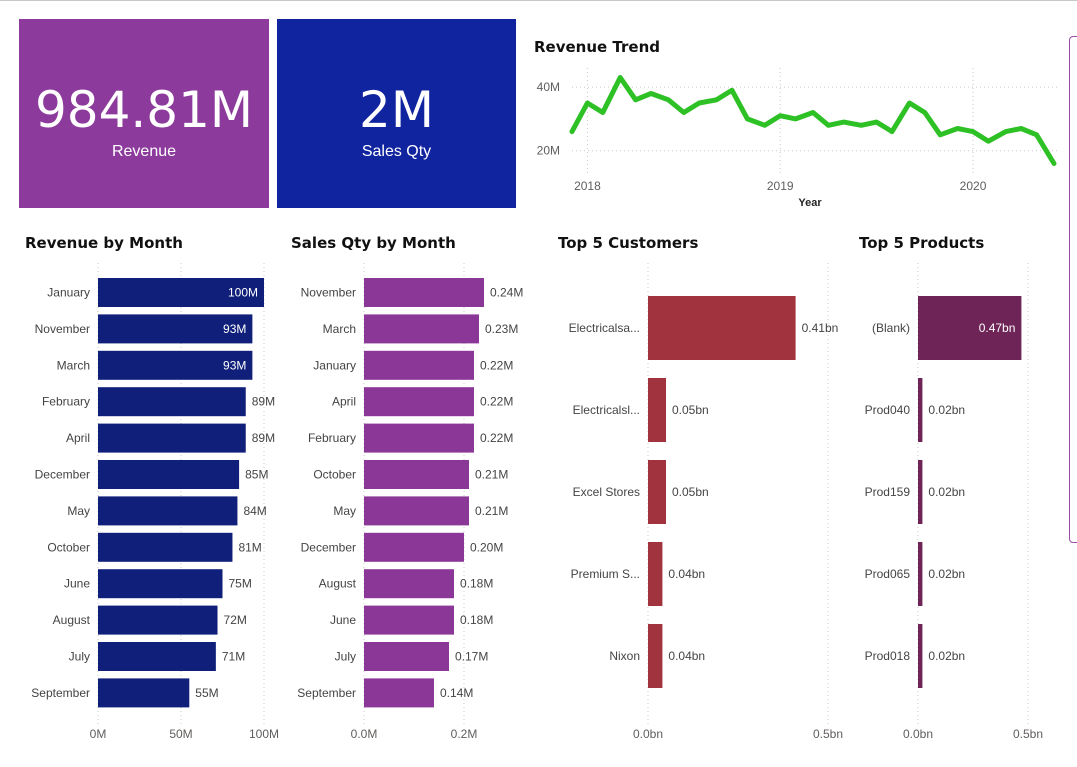 This screenshot has width=1077, height=767. What do you see at coordinates (888, 656) in the screenshot?
I see `category-label: Prod018` at bounding box center [888, 656].